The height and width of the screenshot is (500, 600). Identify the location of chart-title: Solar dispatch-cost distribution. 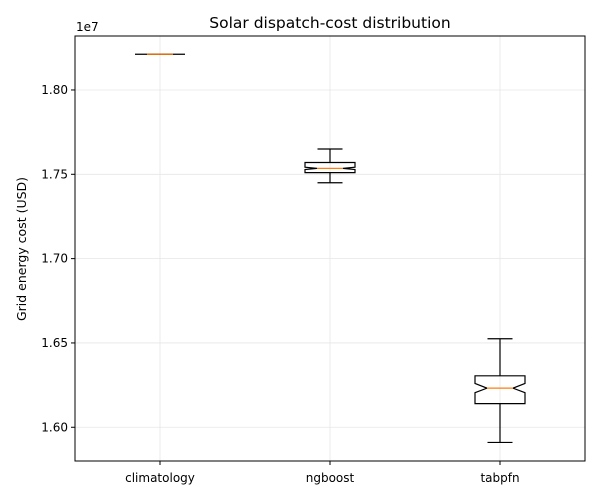
(329, 23).